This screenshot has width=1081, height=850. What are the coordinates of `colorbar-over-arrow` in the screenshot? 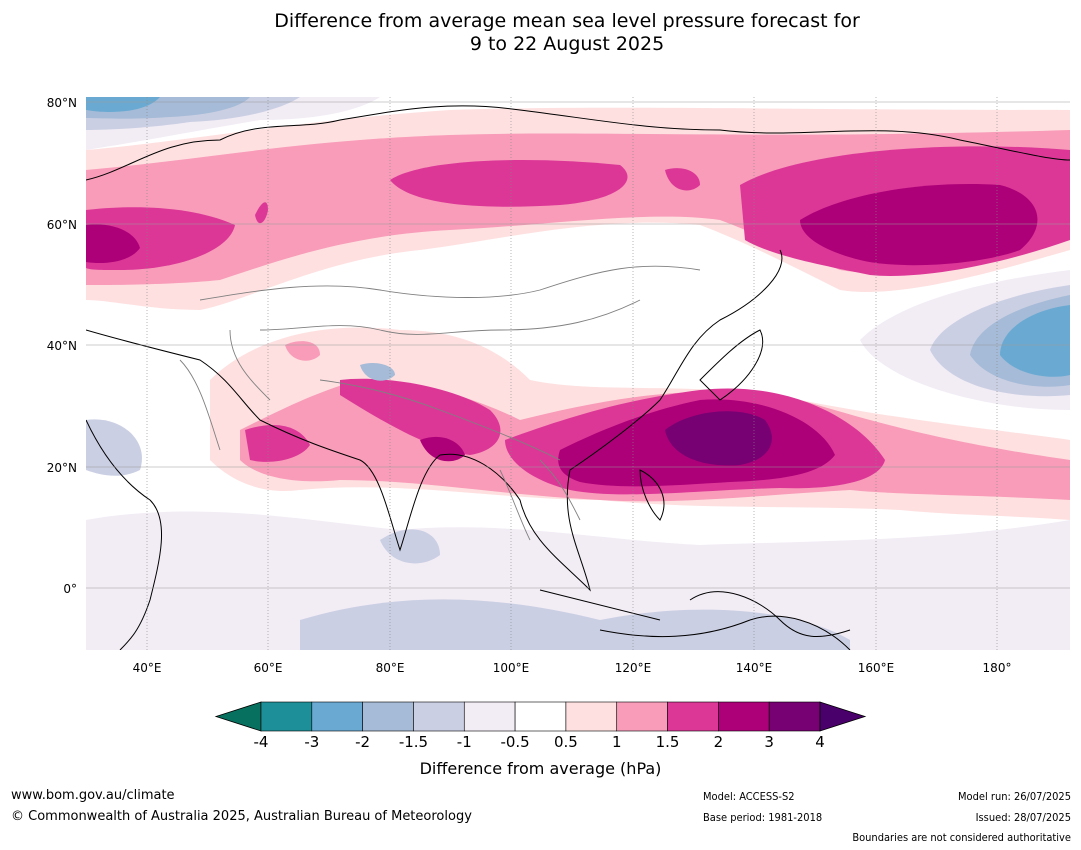 It's located at (843, 716).